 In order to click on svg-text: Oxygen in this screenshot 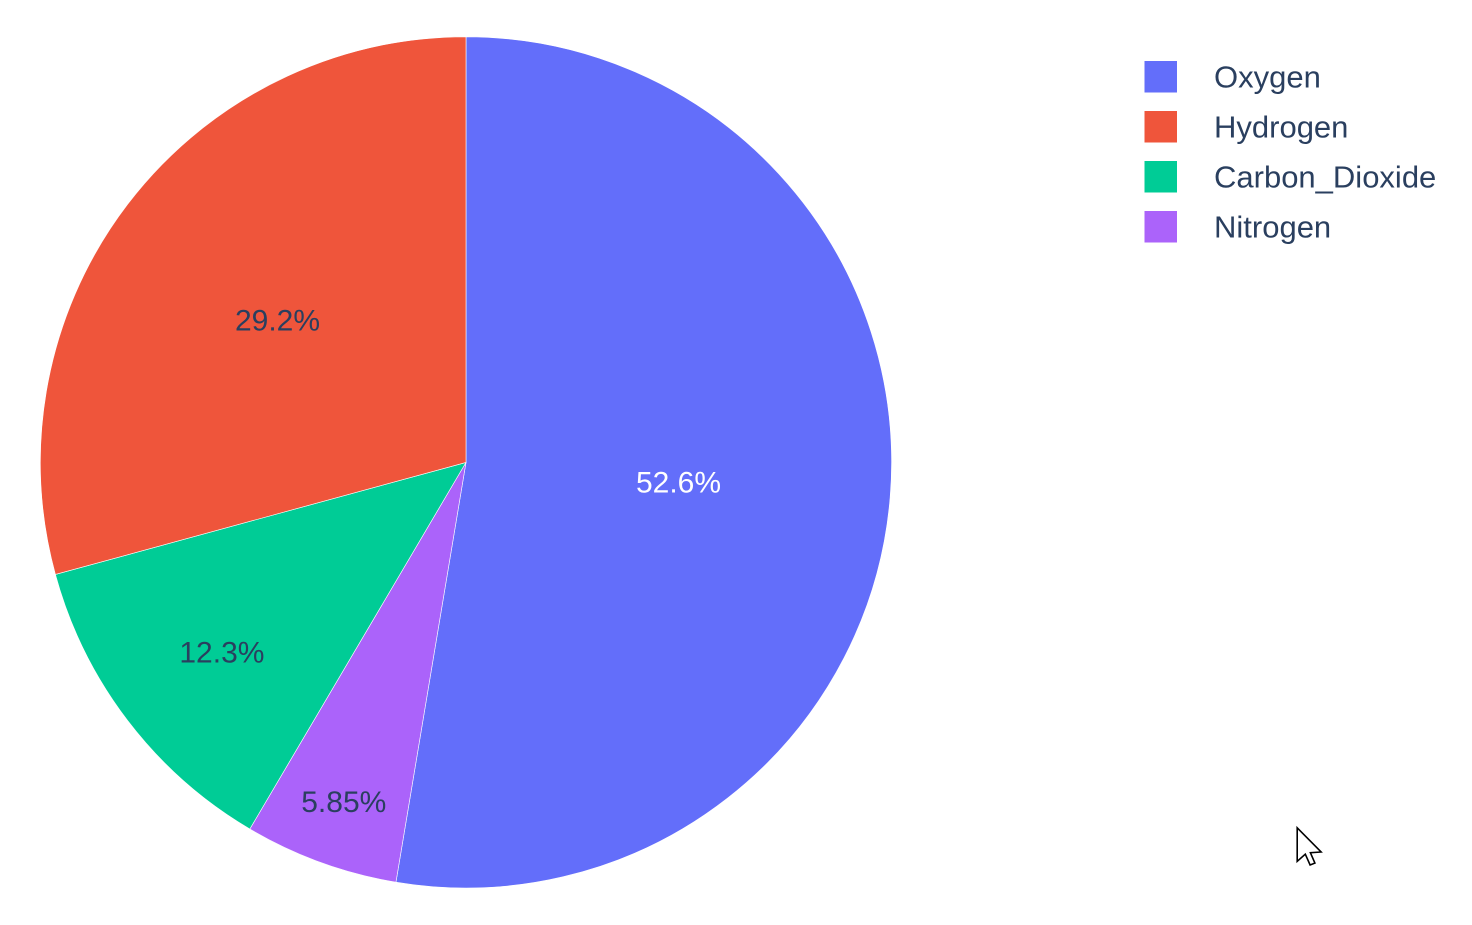, I will do `click(1267, 77)`.